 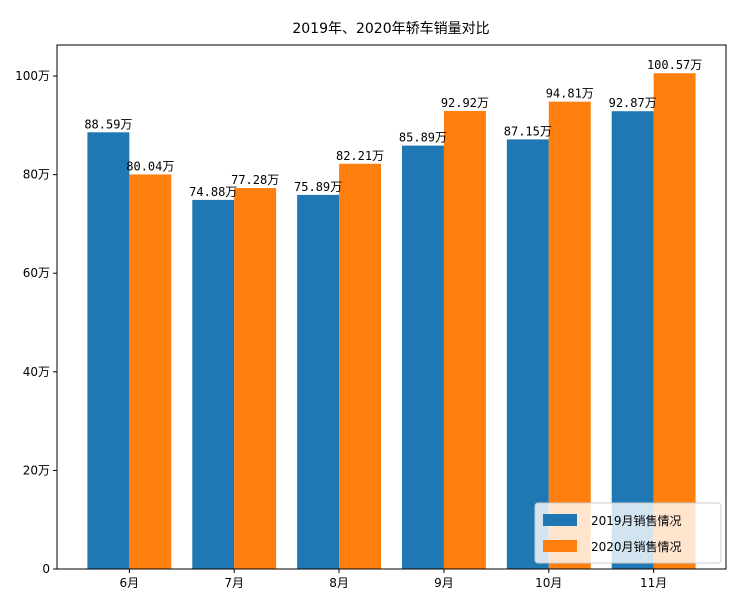 What do you see at coordinates (36, 470) in the screenshot?
I see `y-tick-label: 20万` at bounding box center [36, 470].